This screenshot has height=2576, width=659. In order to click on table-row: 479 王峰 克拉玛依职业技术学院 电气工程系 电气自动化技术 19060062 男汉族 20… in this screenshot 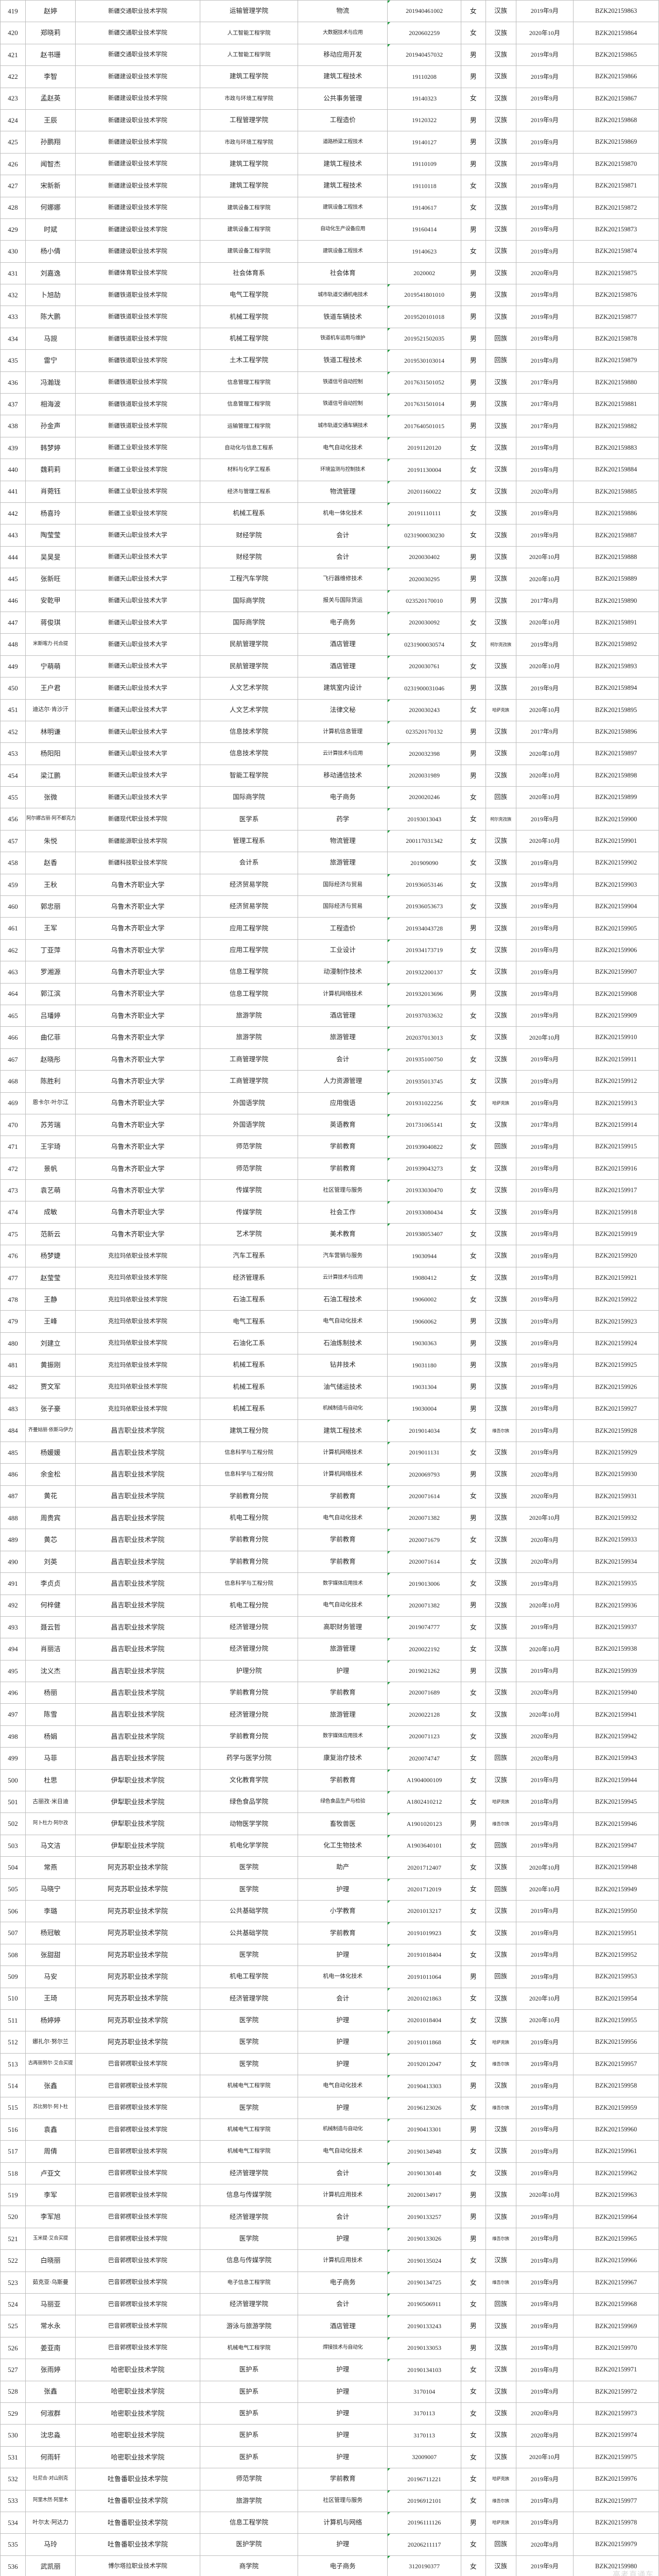, I will do `click(329, 1321)`.